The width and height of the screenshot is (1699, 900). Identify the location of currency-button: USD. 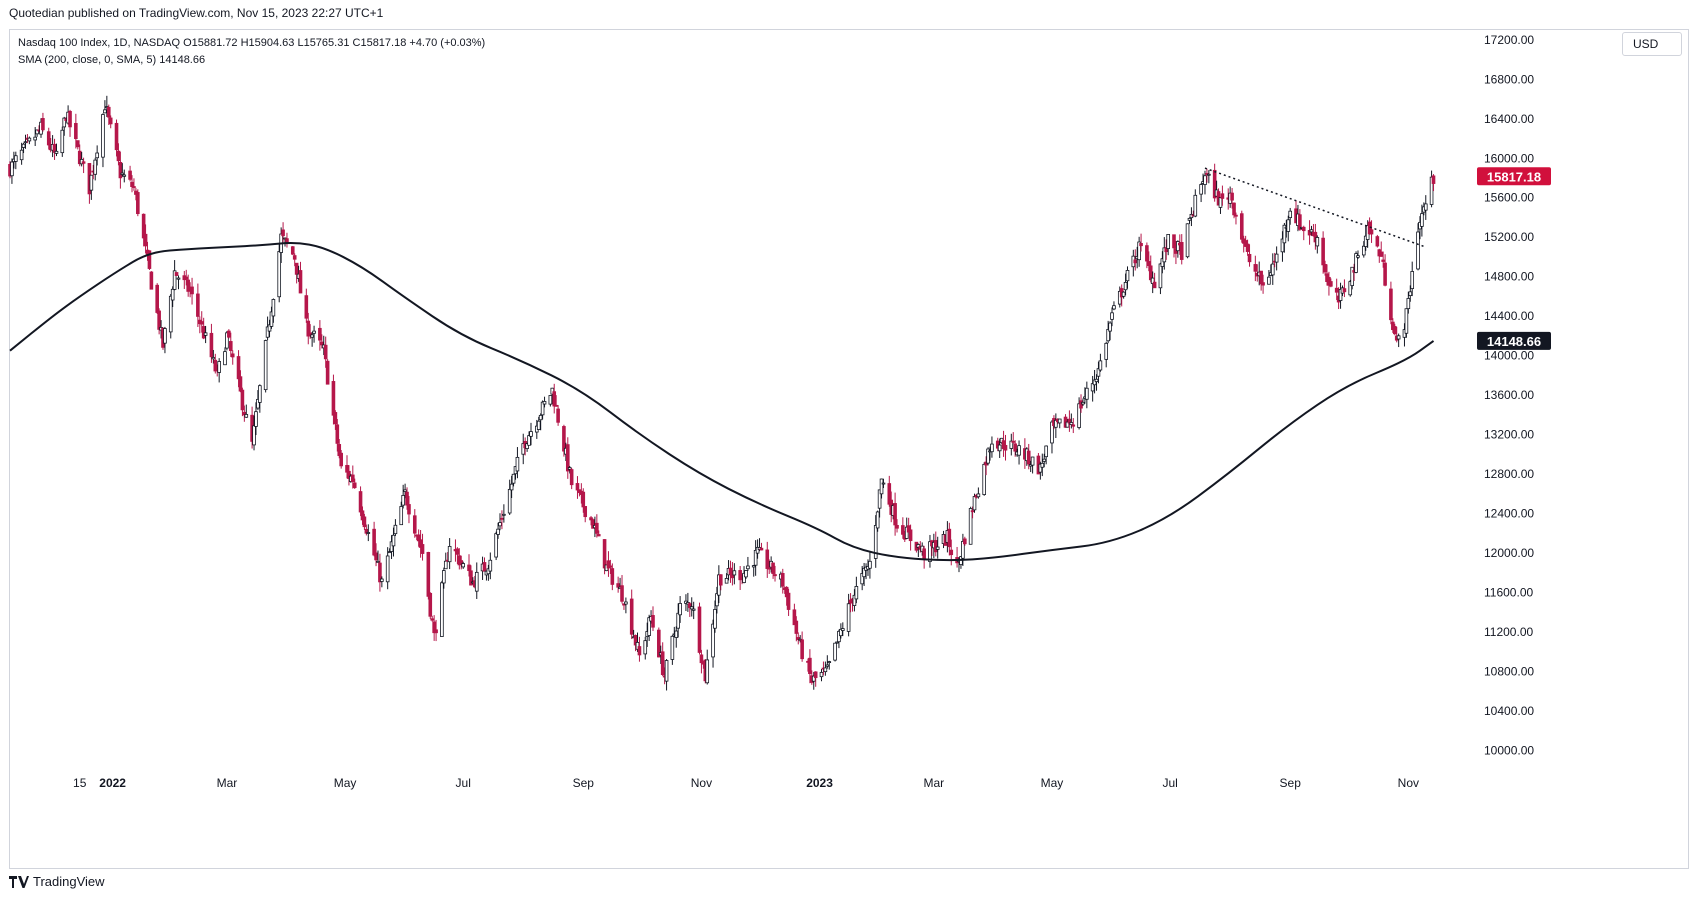
(1652, 44).